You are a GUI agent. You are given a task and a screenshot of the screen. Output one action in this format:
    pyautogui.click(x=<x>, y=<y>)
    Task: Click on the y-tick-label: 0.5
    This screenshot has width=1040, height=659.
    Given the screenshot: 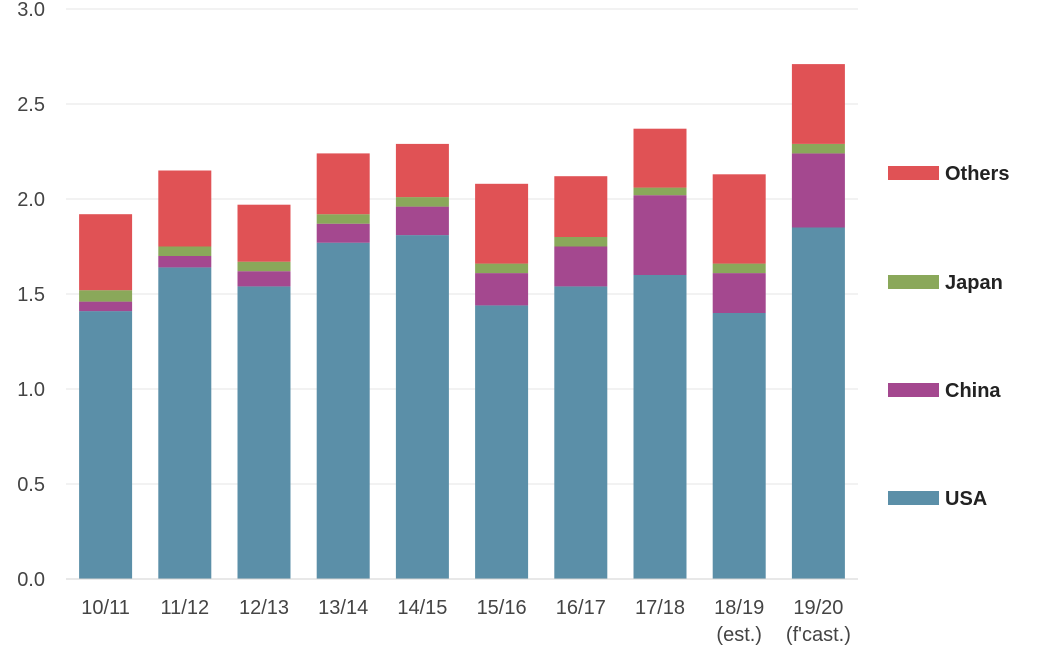 What is the action you would take?
    pyautogui.click(x=31, y=485)
    